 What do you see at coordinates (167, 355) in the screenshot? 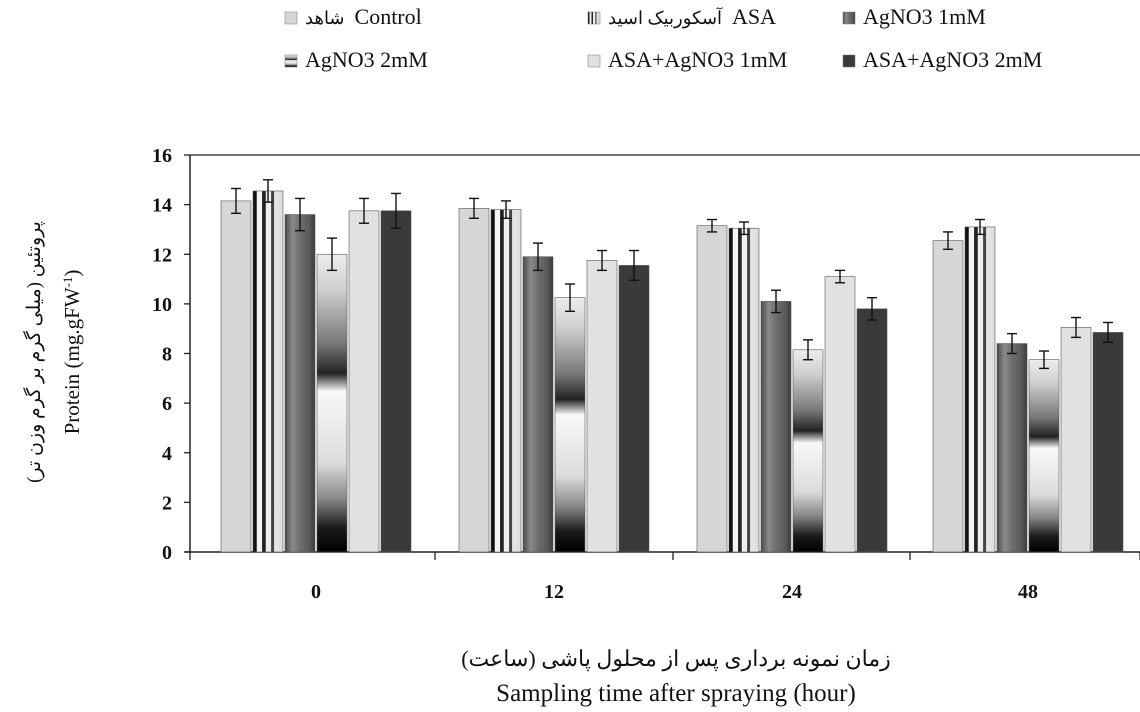
I see `y-tick-label: 8` at bounding box center [167, 355].